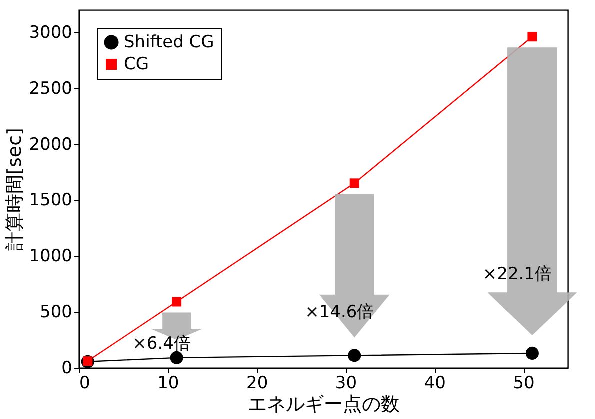 This screenshot has height=419, width=595. I want to click on x-tick-label: 0, so click(85, 384).